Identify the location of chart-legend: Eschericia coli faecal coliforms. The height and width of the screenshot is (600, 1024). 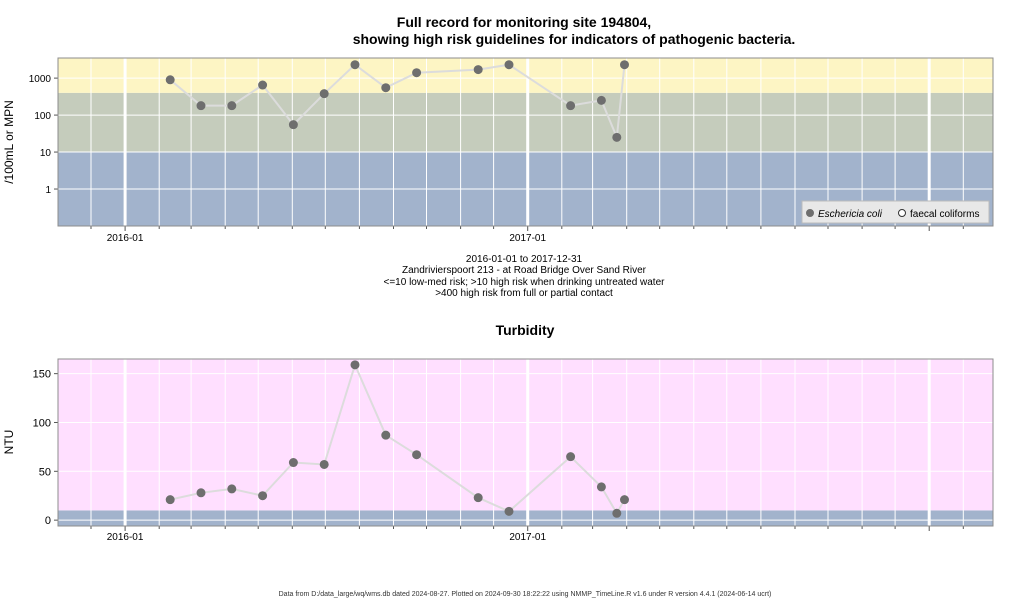
(895, 212).